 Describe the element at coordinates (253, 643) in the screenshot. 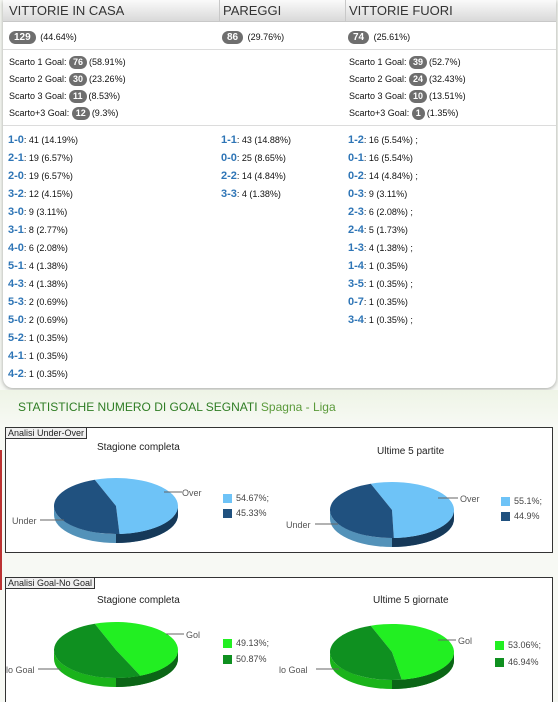

I see `legend-value: 49.13%;` at that location.